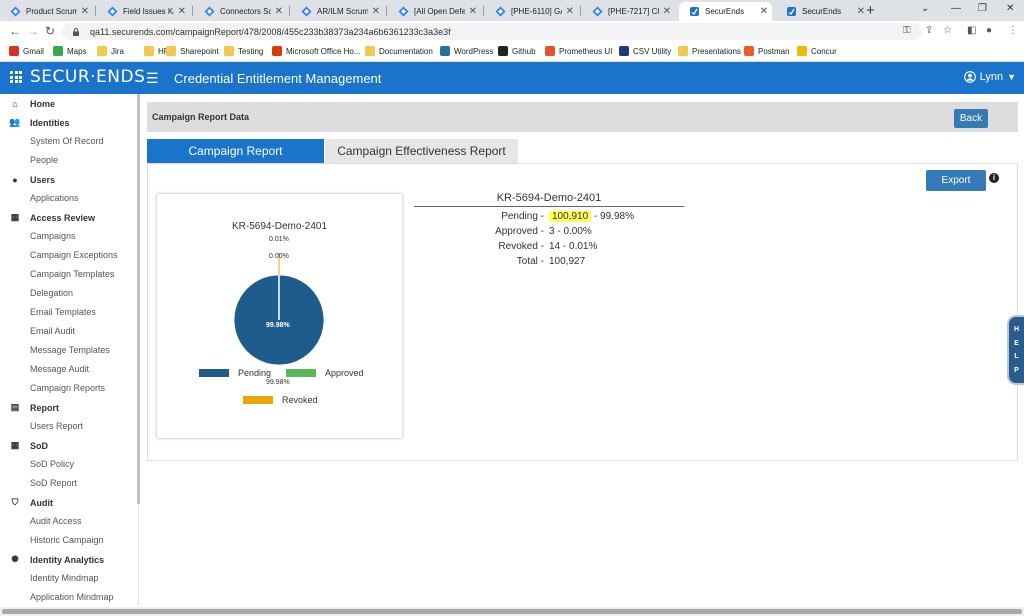  I want to click on sidebar-section-identities: 👥 Identities, so click(69, 122).